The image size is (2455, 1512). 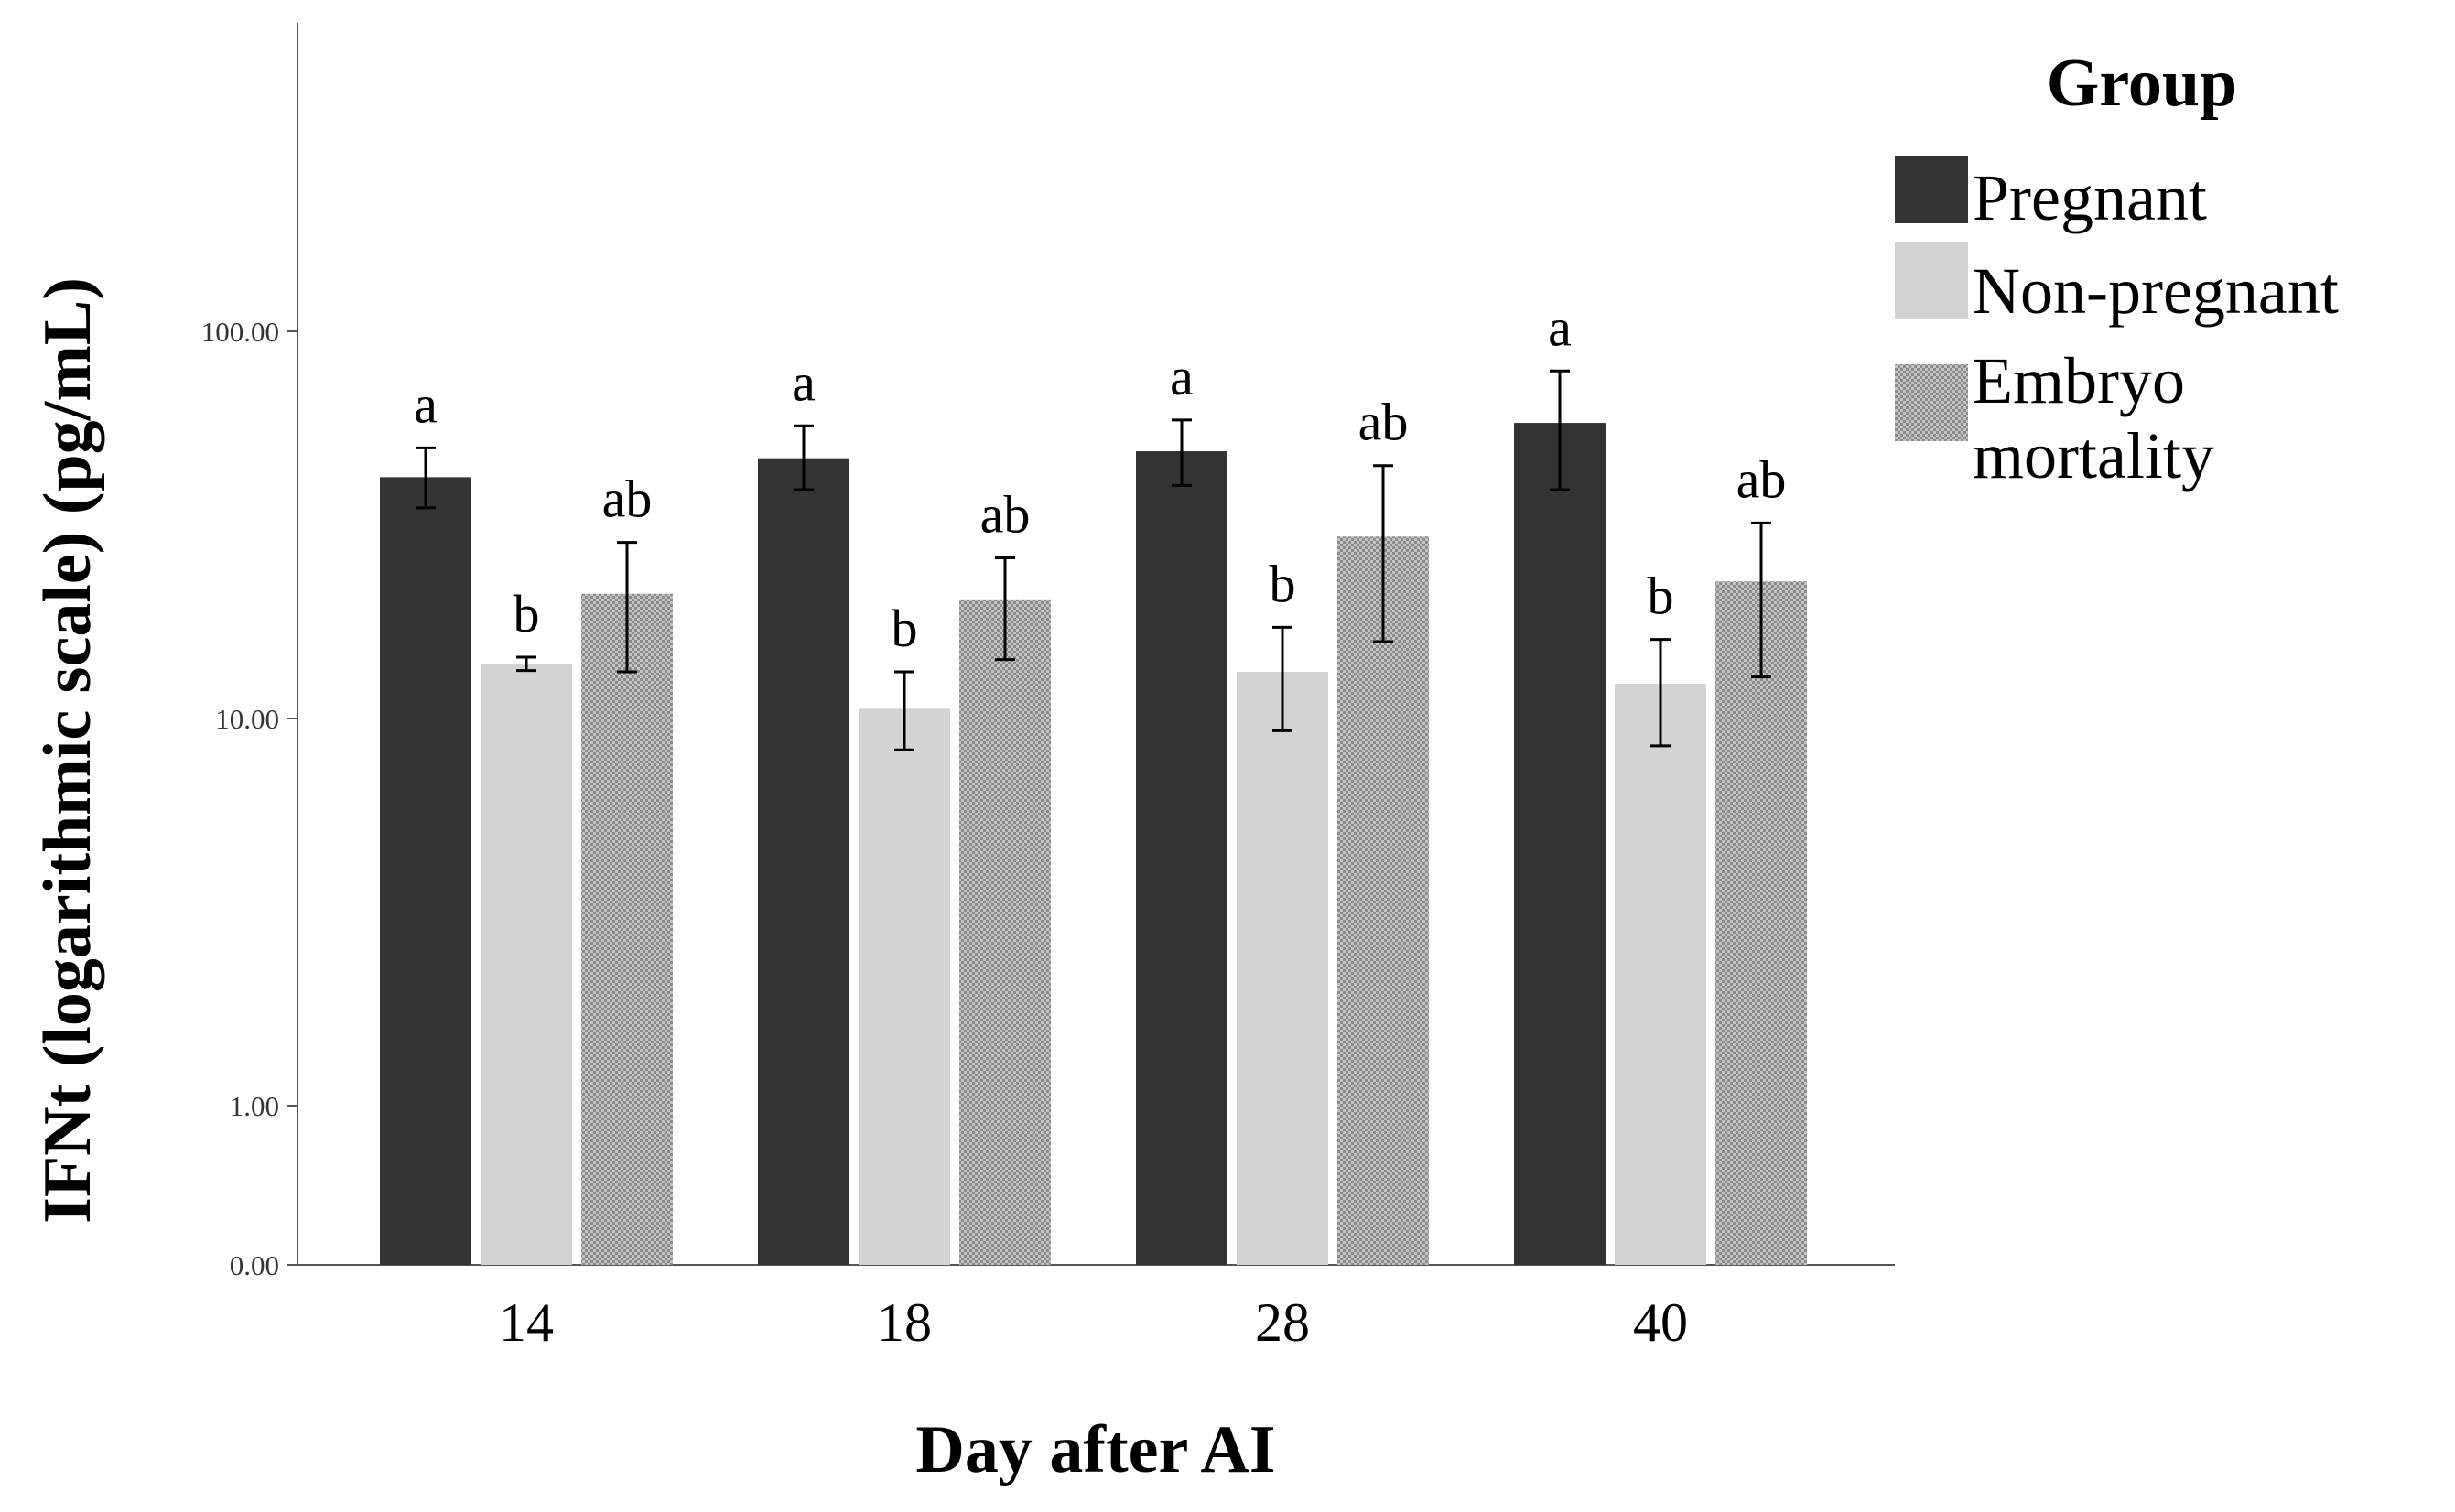 I want to click on x-tick-label: 18, so click(x=904, y=1322).